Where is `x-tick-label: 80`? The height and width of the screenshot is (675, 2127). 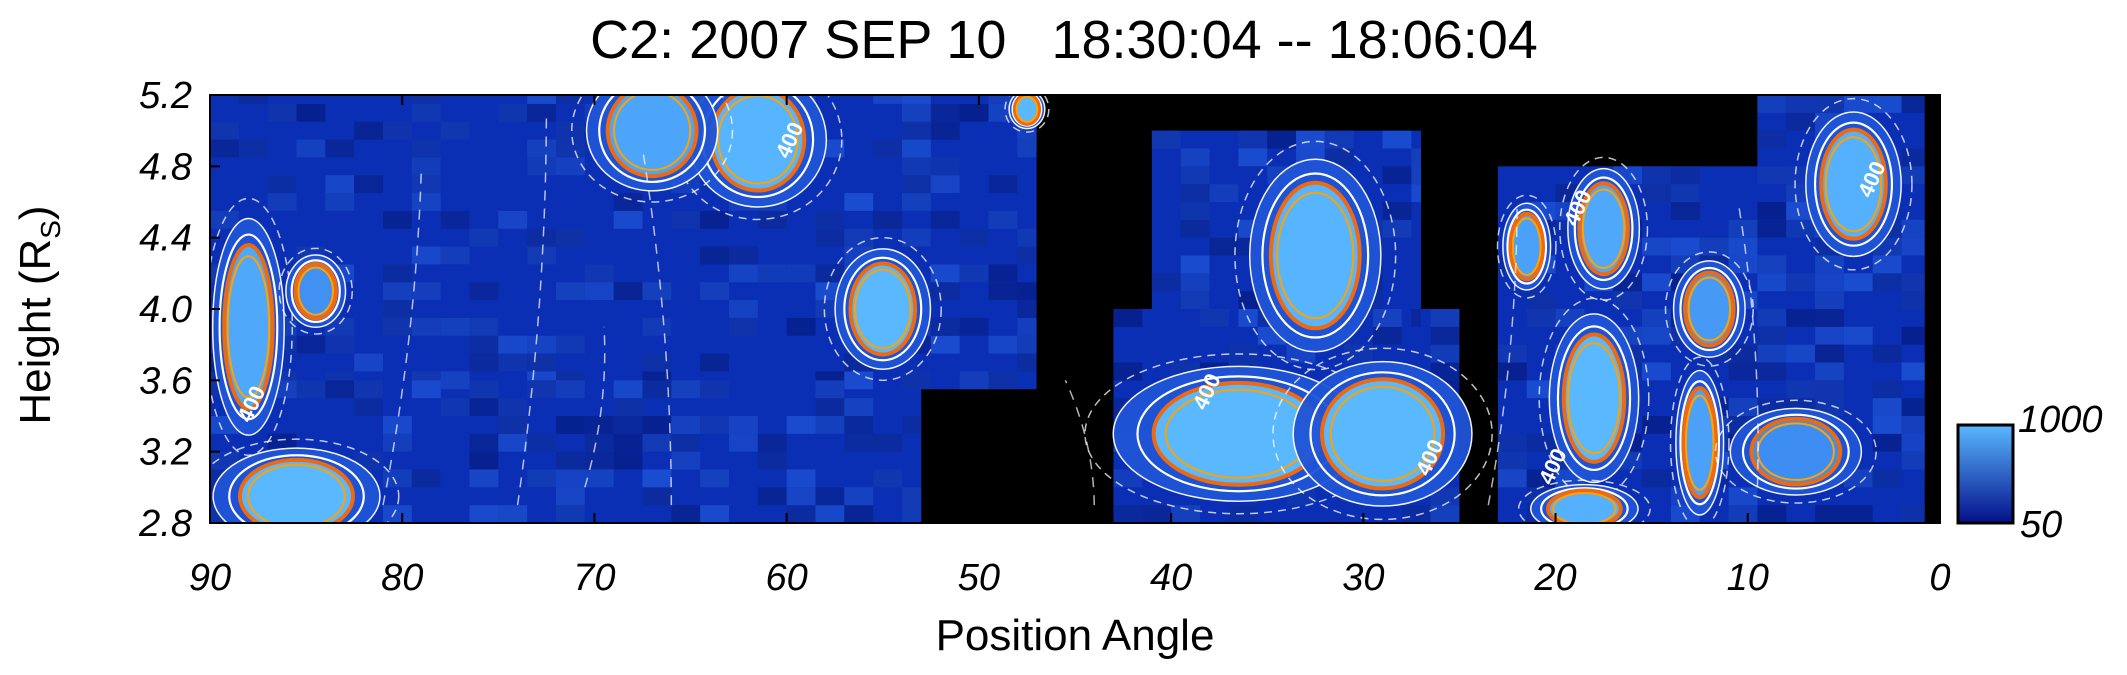 x-tick-label: 80 is located at coordinates (402, 578).